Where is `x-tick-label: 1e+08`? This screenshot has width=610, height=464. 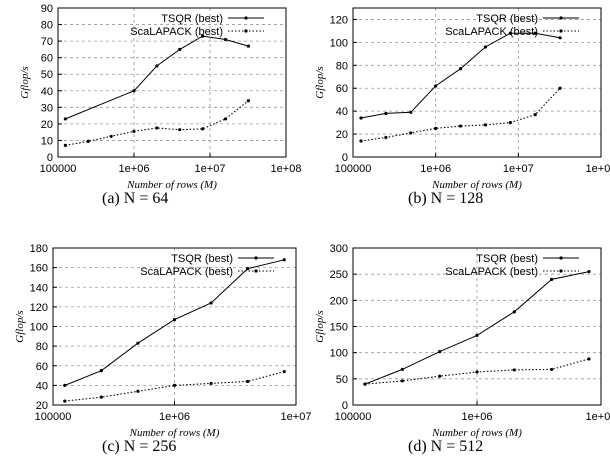 x-tick-label: 1e+08 is located at coordinates (286, 169).